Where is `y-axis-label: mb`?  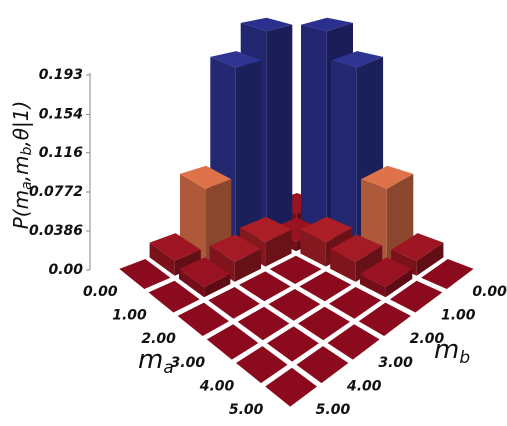
y-axis-label: mb is located at coordinates (452, 352).